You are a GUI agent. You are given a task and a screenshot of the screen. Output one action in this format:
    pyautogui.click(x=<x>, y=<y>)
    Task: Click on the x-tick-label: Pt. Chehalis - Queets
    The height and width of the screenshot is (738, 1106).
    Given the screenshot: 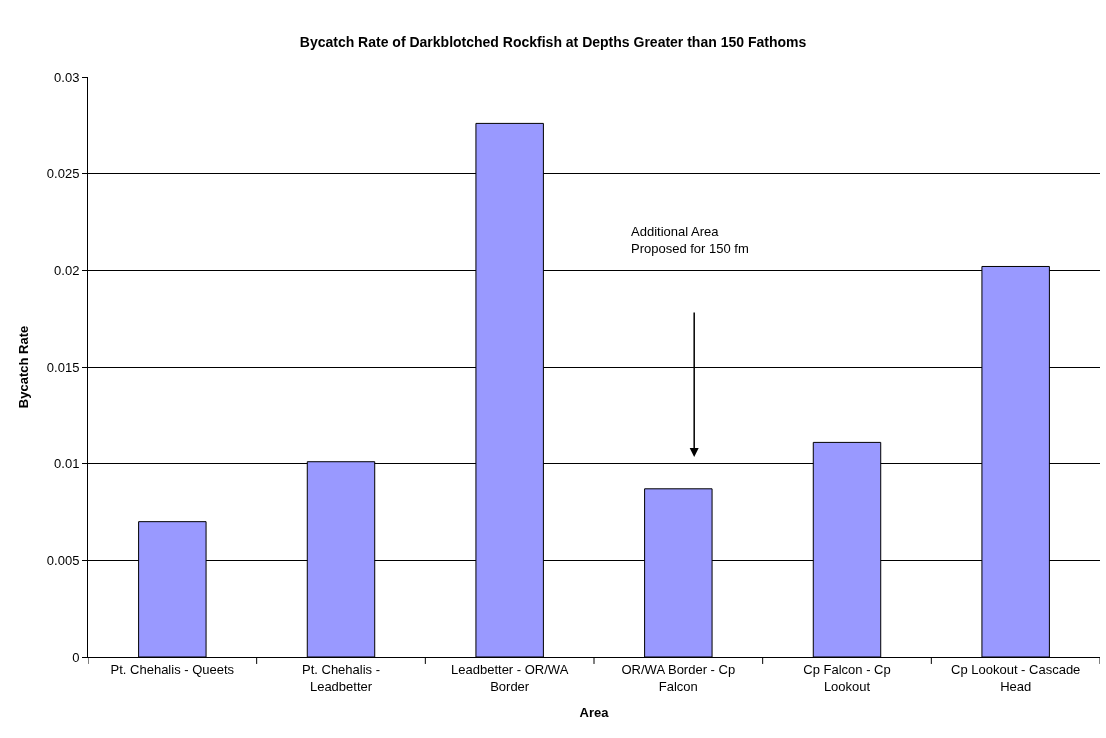 What is the action you would take?
    pyautogui.click(x=172, y=669)
    